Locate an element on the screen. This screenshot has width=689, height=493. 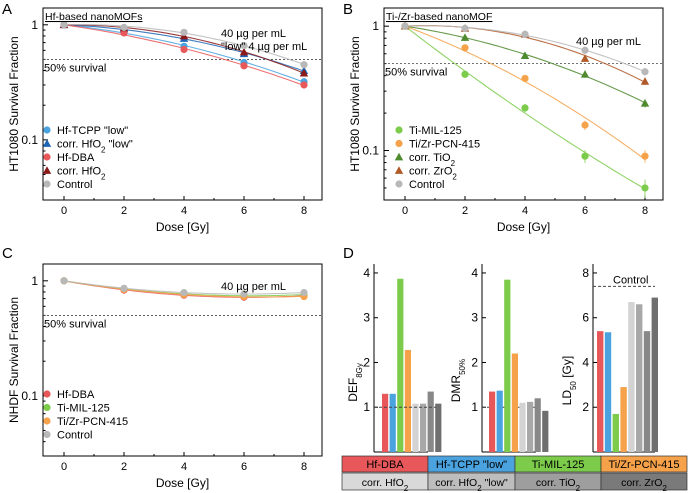
y-axis-label: DEF8Gy is located at coordinates (355, 382).